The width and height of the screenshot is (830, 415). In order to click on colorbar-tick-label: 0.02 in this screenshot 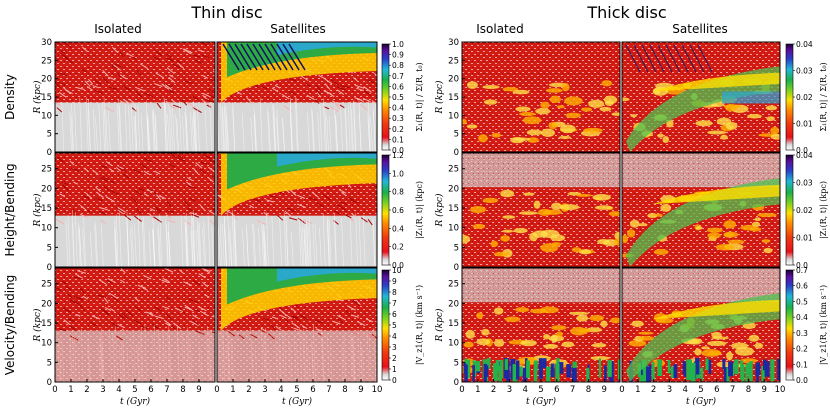, I will do `click(804, 97)`.